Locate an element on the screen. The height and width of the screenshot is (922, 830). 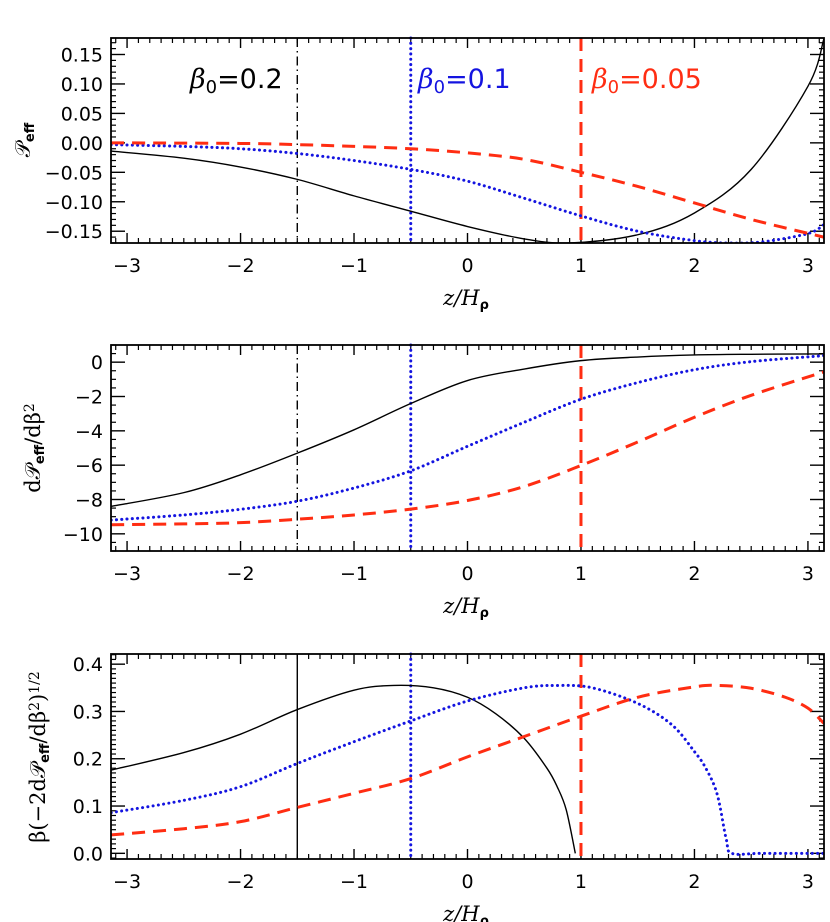
series-line-blue is located at coordinates (467, 193).